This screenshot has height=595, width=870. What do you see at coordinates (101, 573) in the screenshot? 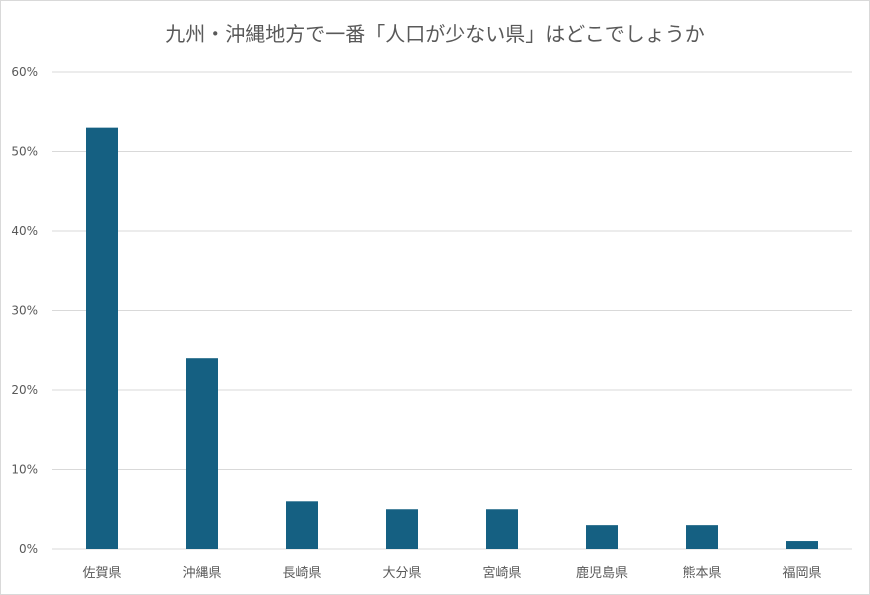
I see `x-tick-label: 佐賀県` at bounding box center [101, 573].